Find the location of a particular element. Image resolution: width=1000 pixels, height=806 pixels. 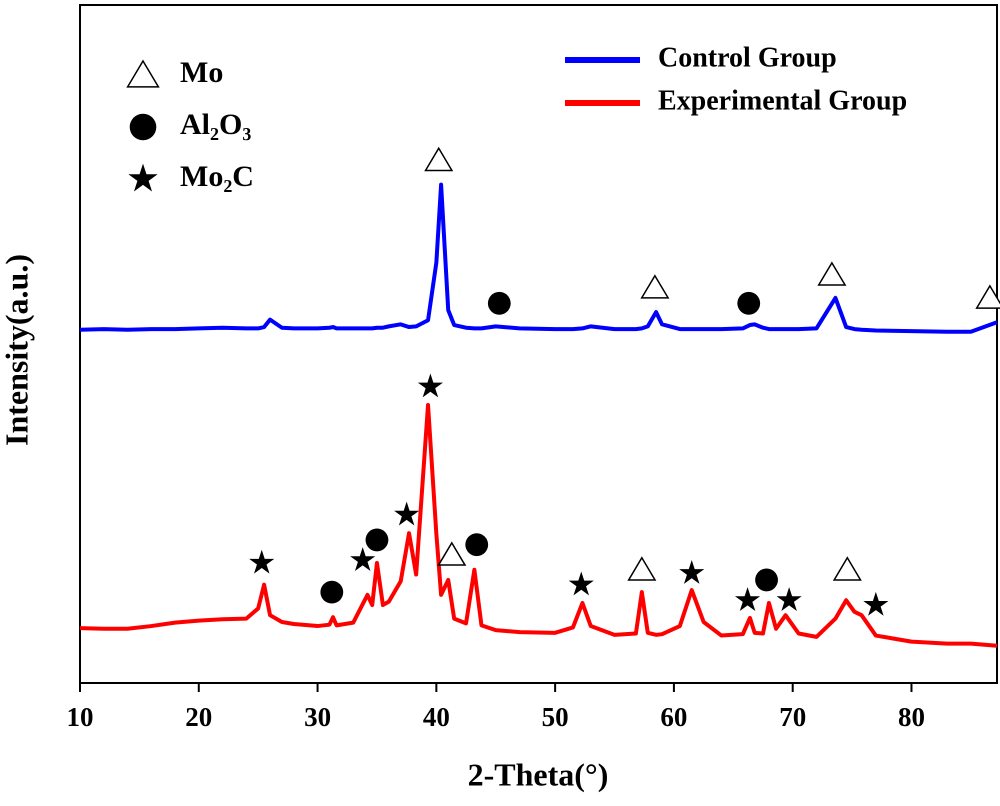

x-axis-title: 2-Theta(°) is located at coordinates (538, 774).